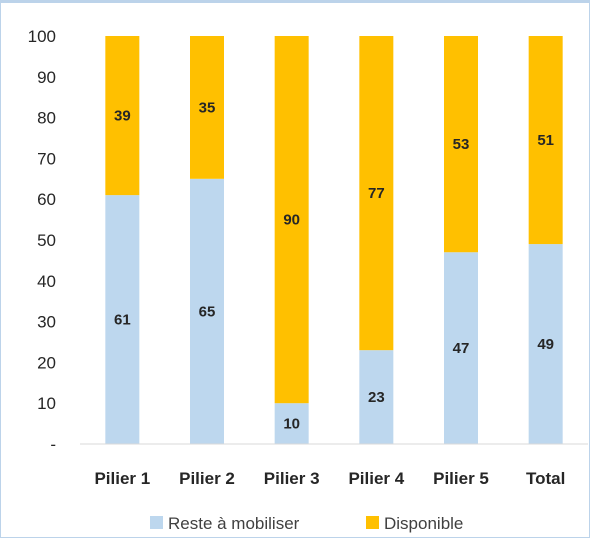 The image size is (592, 540). I want to click on data-label: 23, so click(376, 397).